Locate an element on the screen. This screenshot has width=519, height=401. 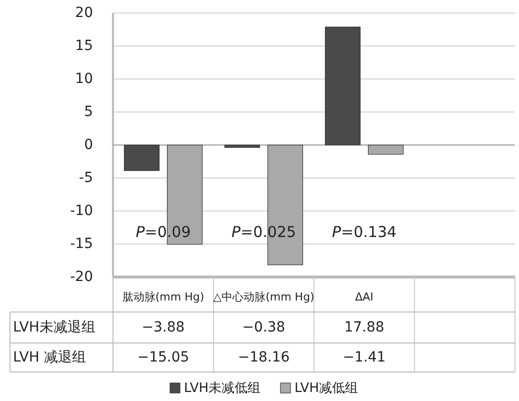
legend-label: LVH未减低组 is located at coordinates (222, 388).